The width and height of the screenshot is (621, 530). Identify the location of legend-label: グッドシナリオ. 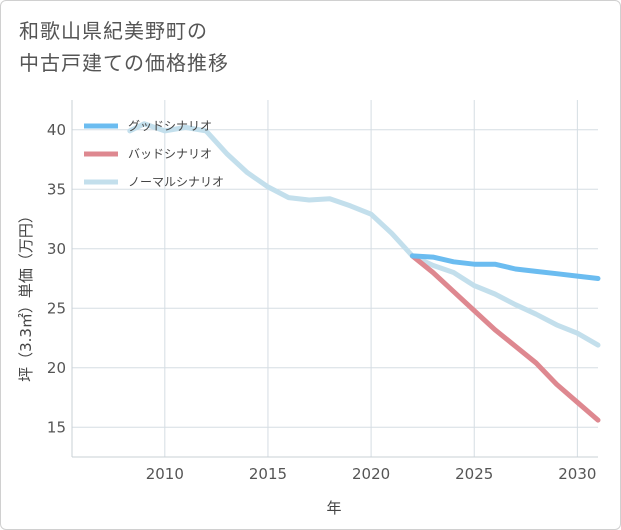
(170, 126).